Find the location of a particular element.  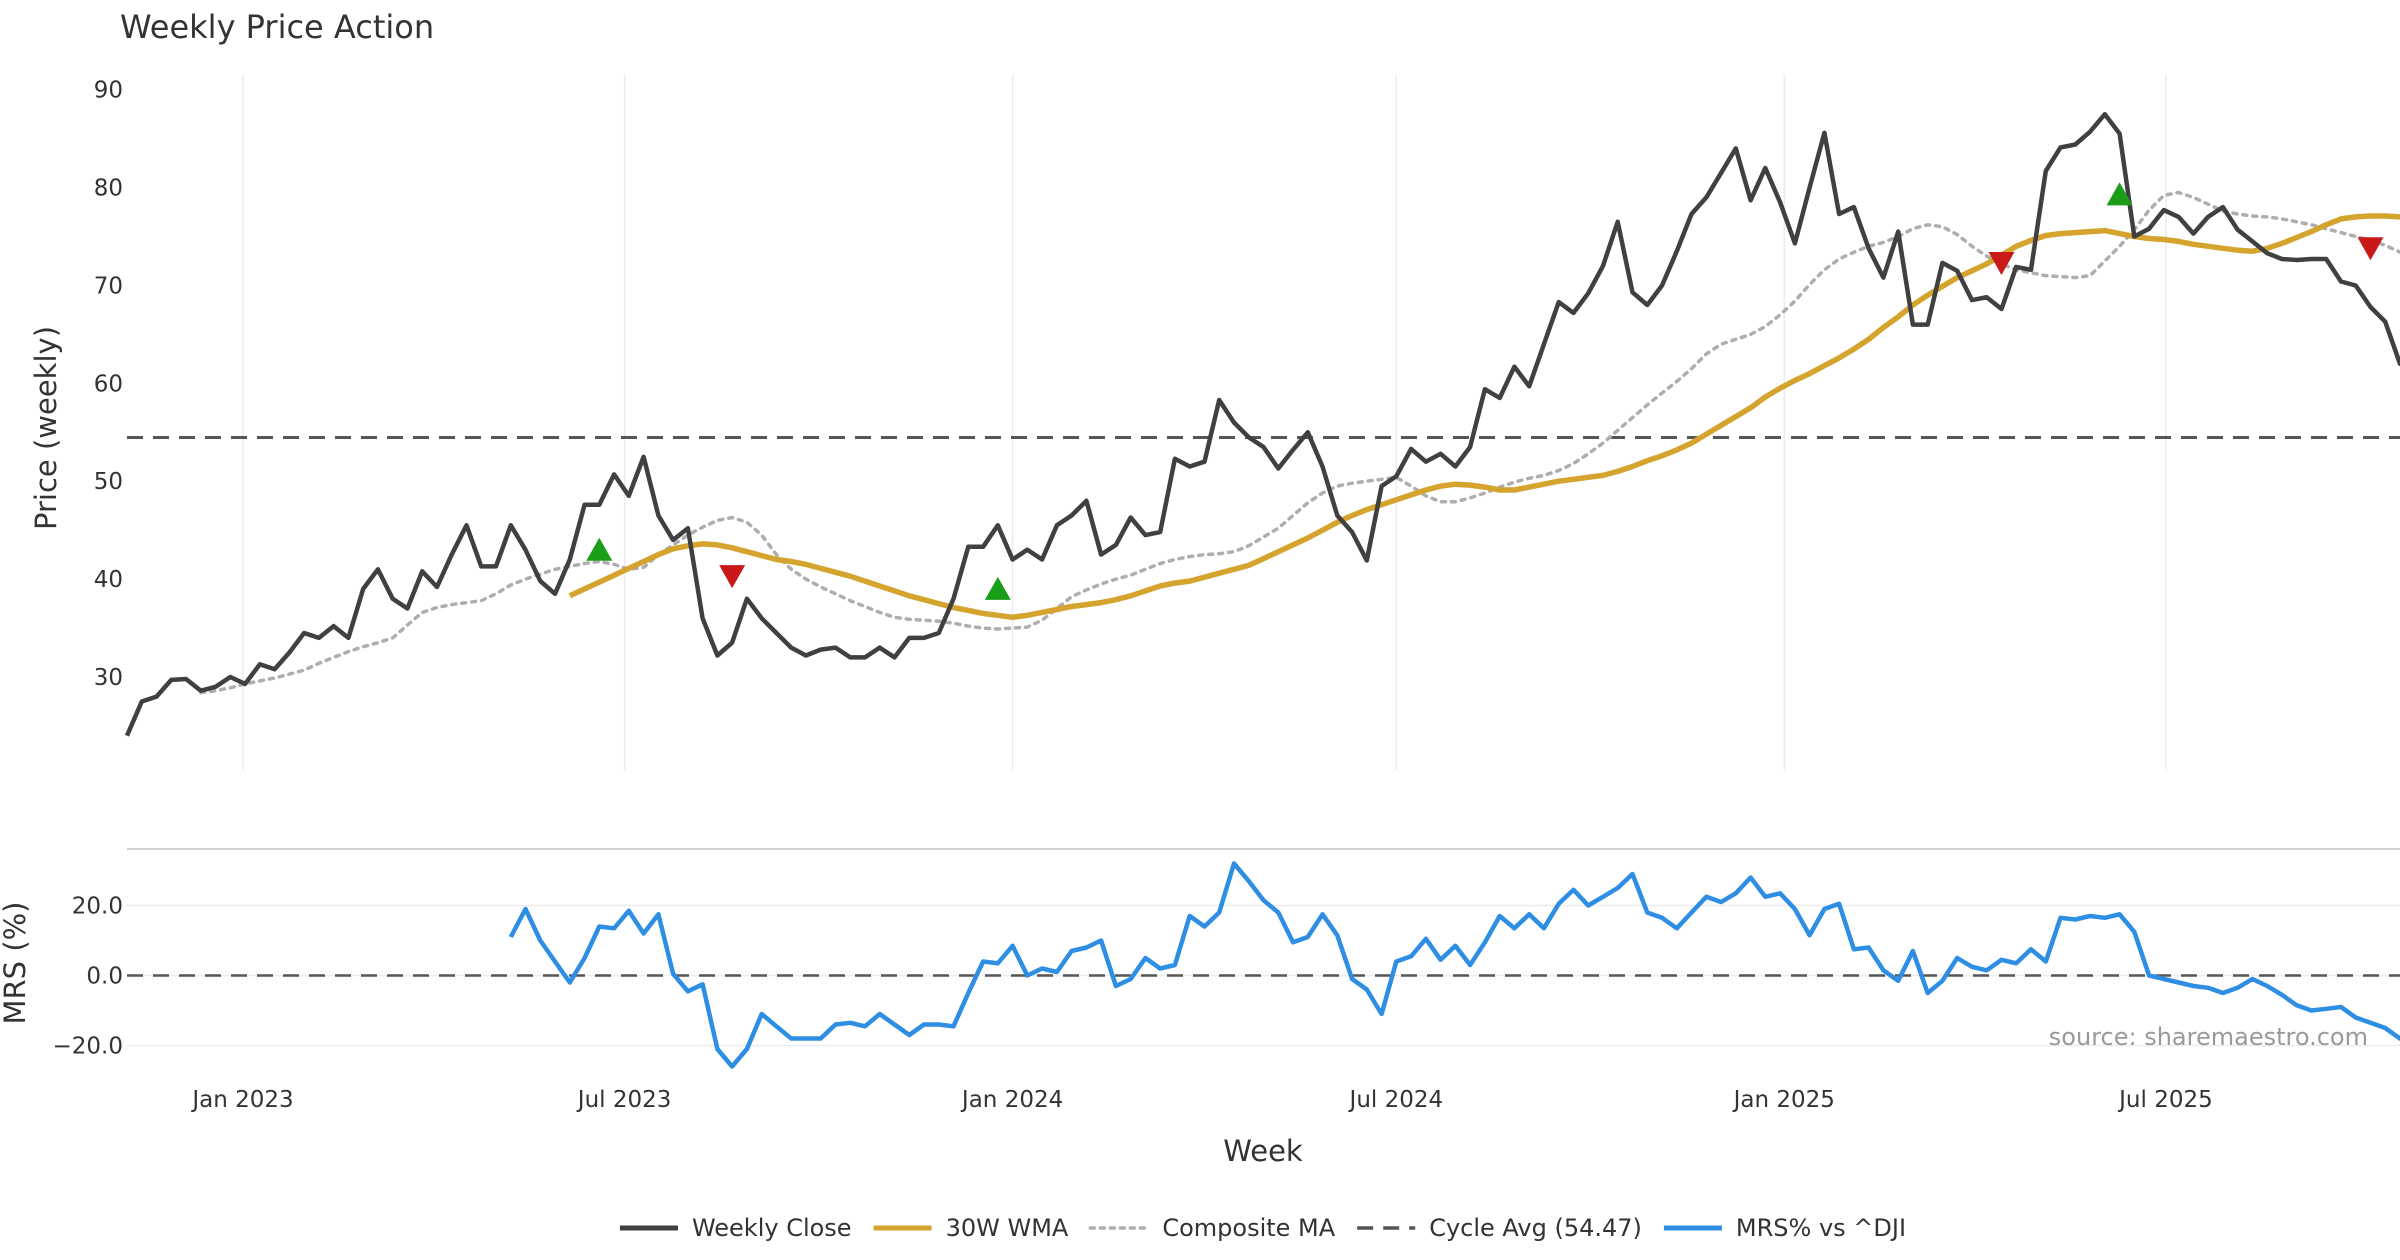

mrs-y-tick-label: 0.0 is located at coordinates (104, 977).